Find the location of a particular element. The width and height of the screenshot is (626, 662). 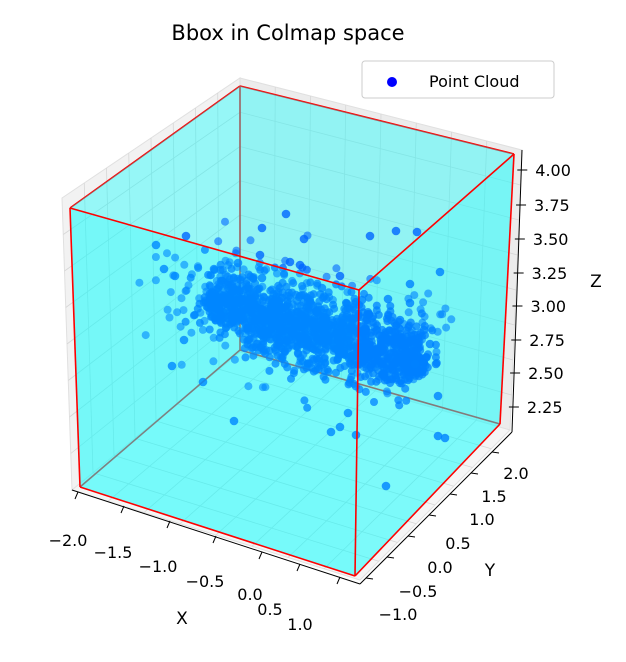

legend: Point Cloud is located at coordinates (458, 79).